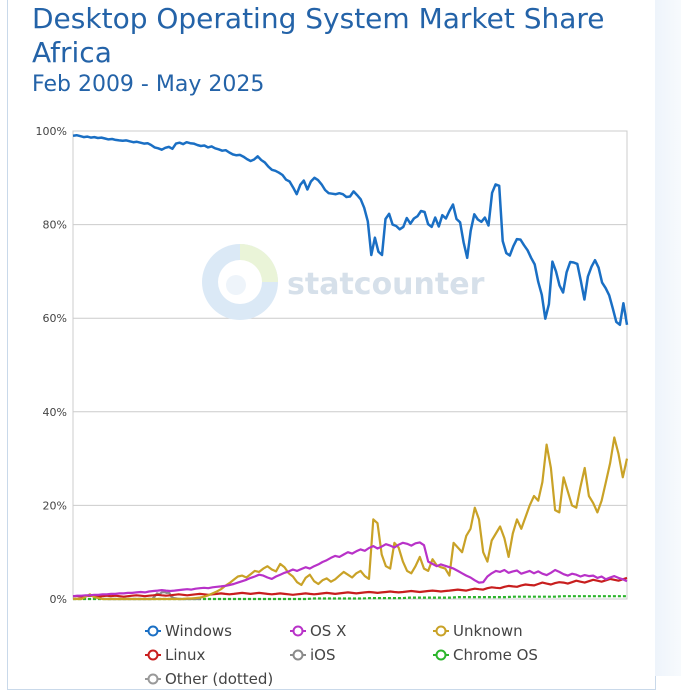  Describe the element at coordinates (323, 655) in the screenshot. I see `legend-label: iOS` at that location.